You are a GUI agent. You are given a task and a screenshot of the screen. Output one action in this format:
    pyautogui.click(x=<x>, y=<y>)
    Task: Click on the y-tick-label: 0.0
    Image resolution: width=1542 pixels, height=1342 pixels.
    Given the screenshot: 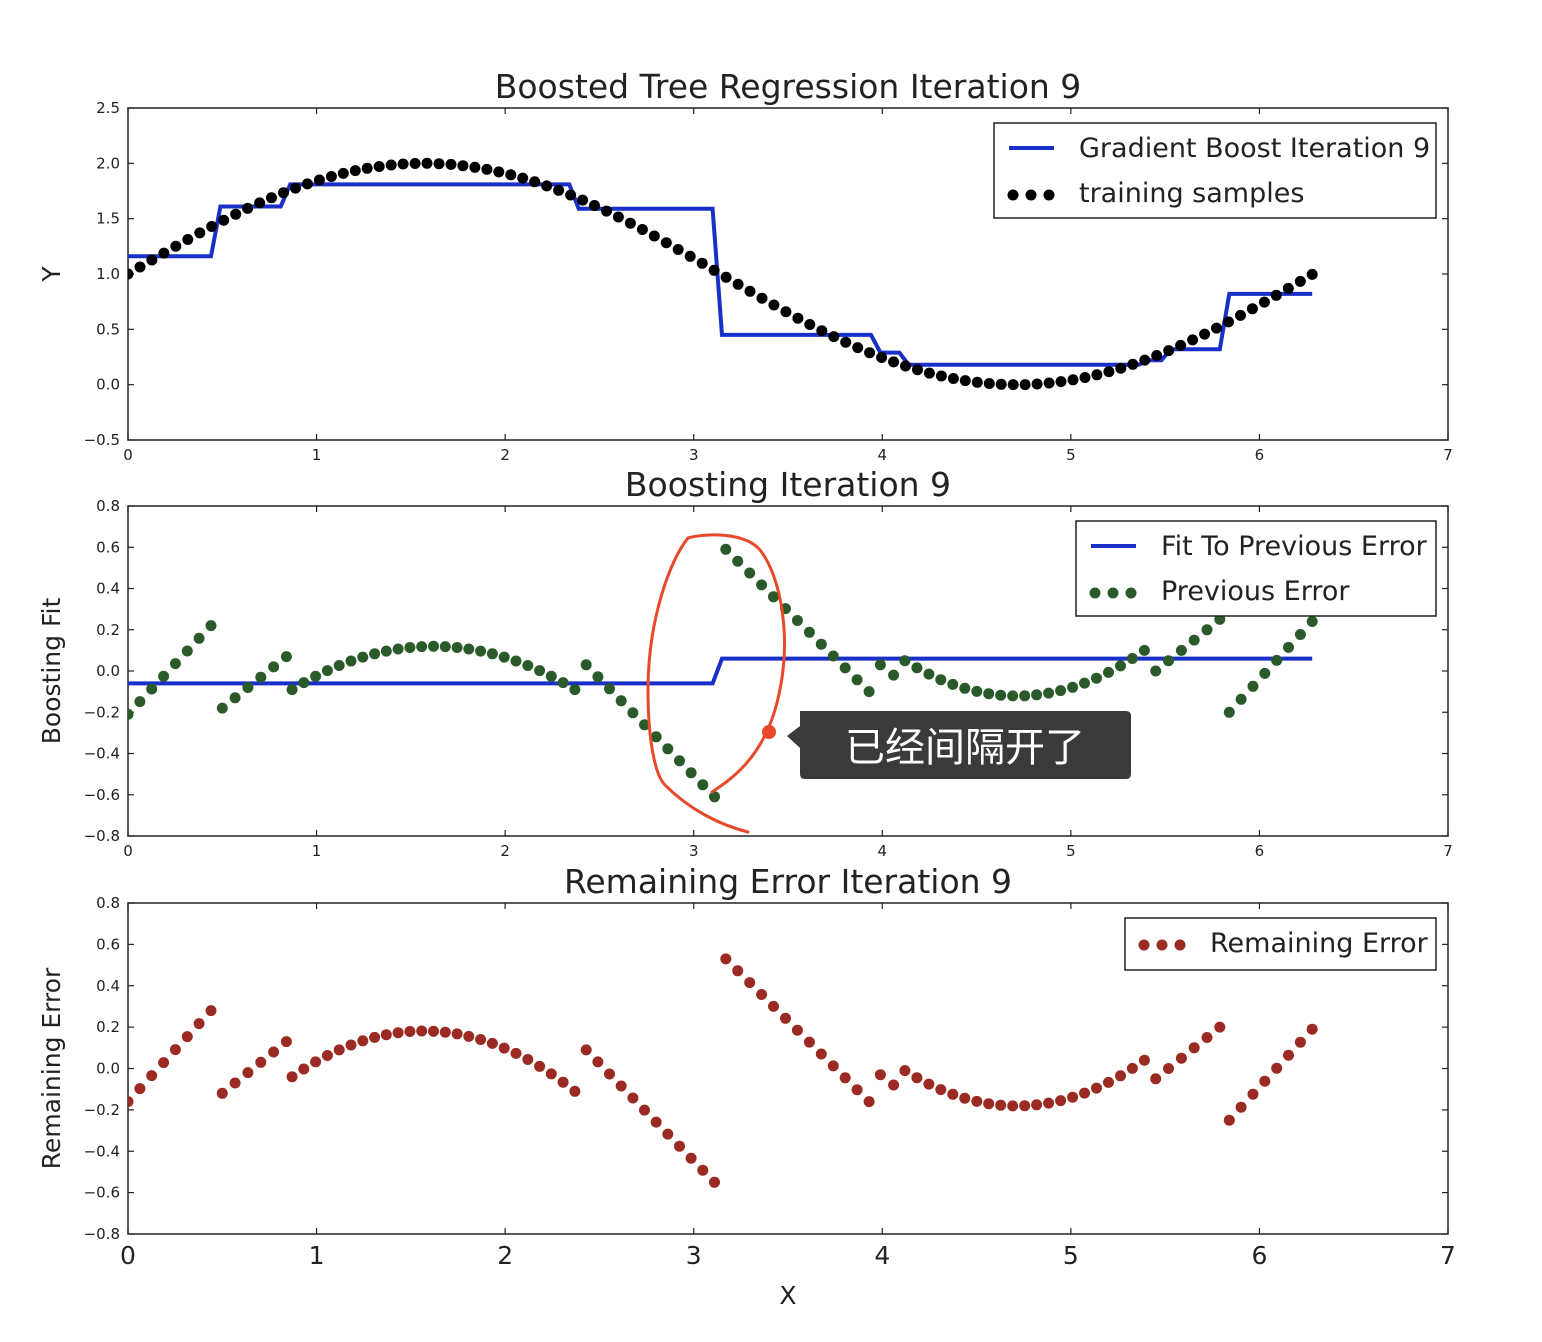 What is the action you would take?
    pyautogui.click(x=108, y=671)
    